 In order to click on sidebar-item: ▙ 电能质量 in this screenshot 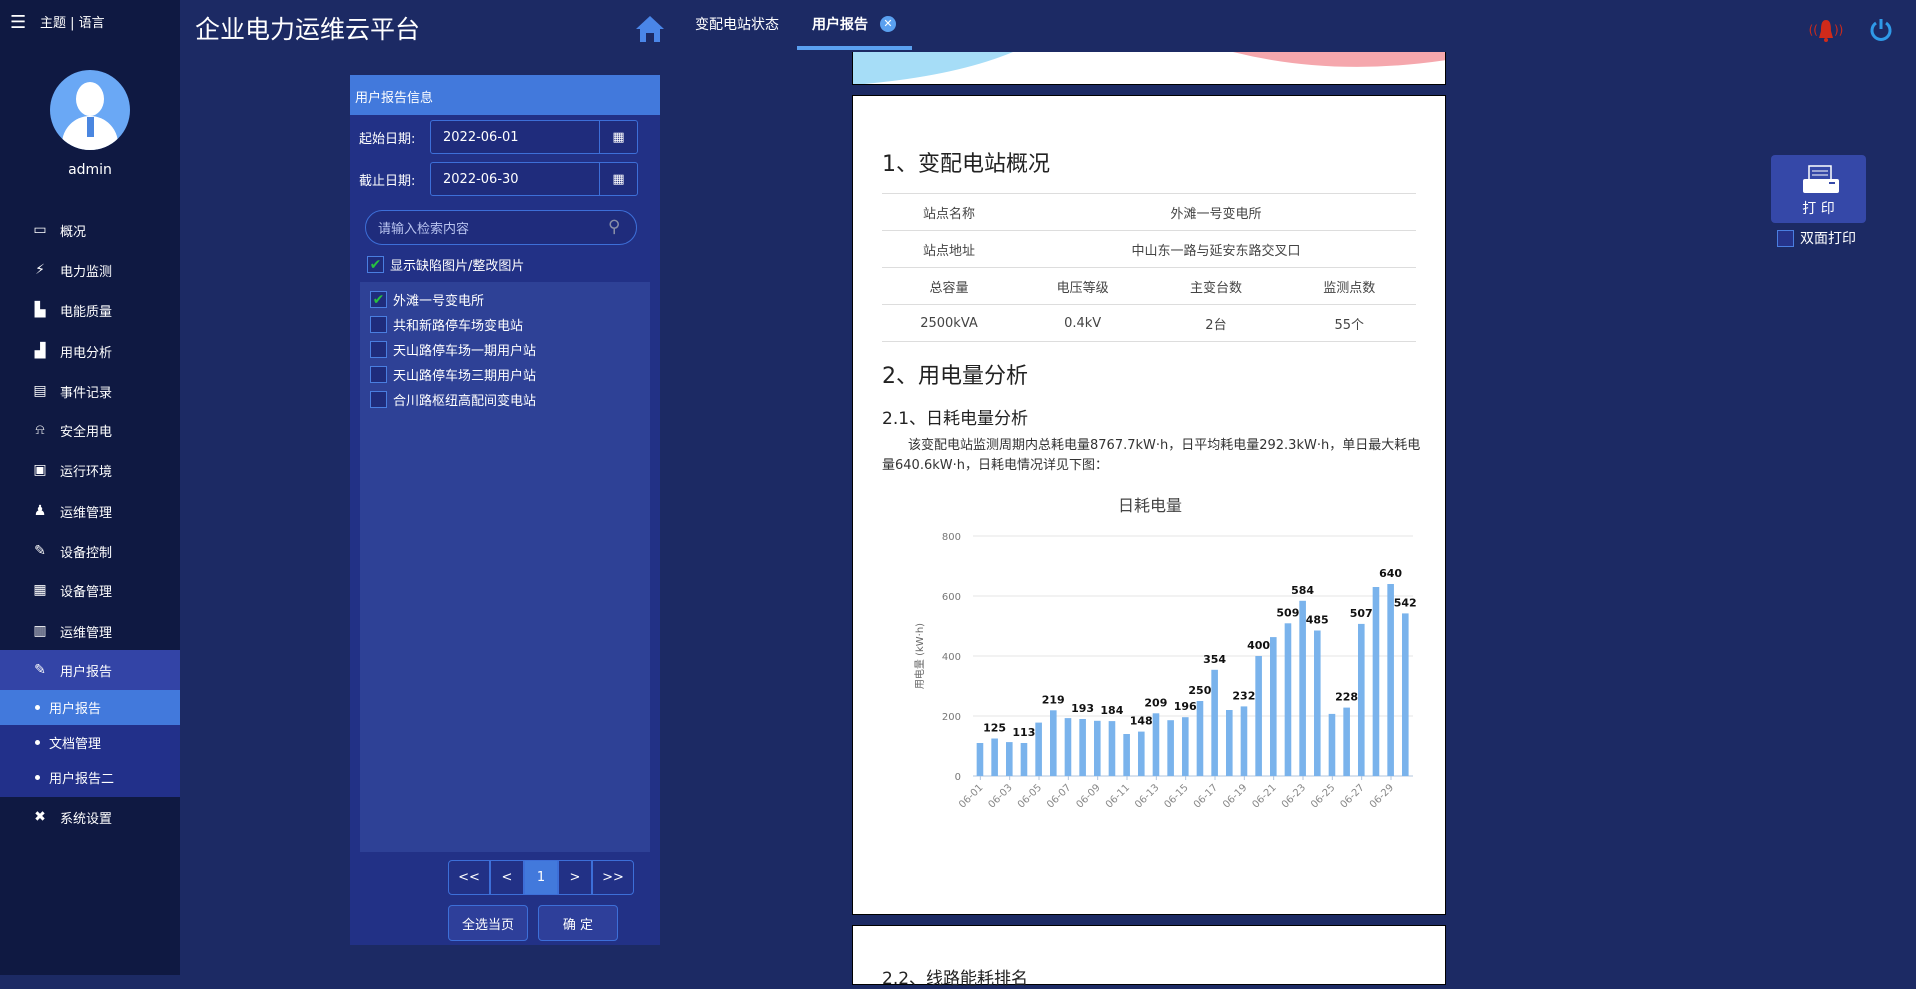, I will do `click(90, 310)`.